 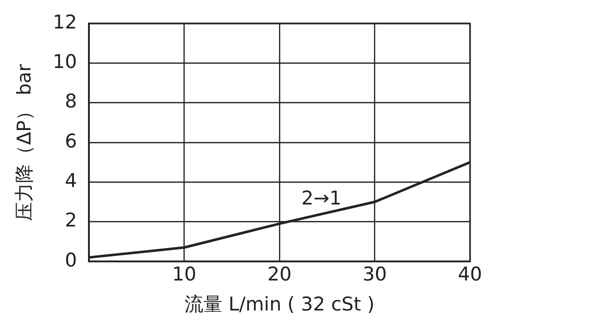 What do you see at coordinates (279, 275) in the screenshot?
I see `x-tick-label: 20` at bounding box center [279, 275].